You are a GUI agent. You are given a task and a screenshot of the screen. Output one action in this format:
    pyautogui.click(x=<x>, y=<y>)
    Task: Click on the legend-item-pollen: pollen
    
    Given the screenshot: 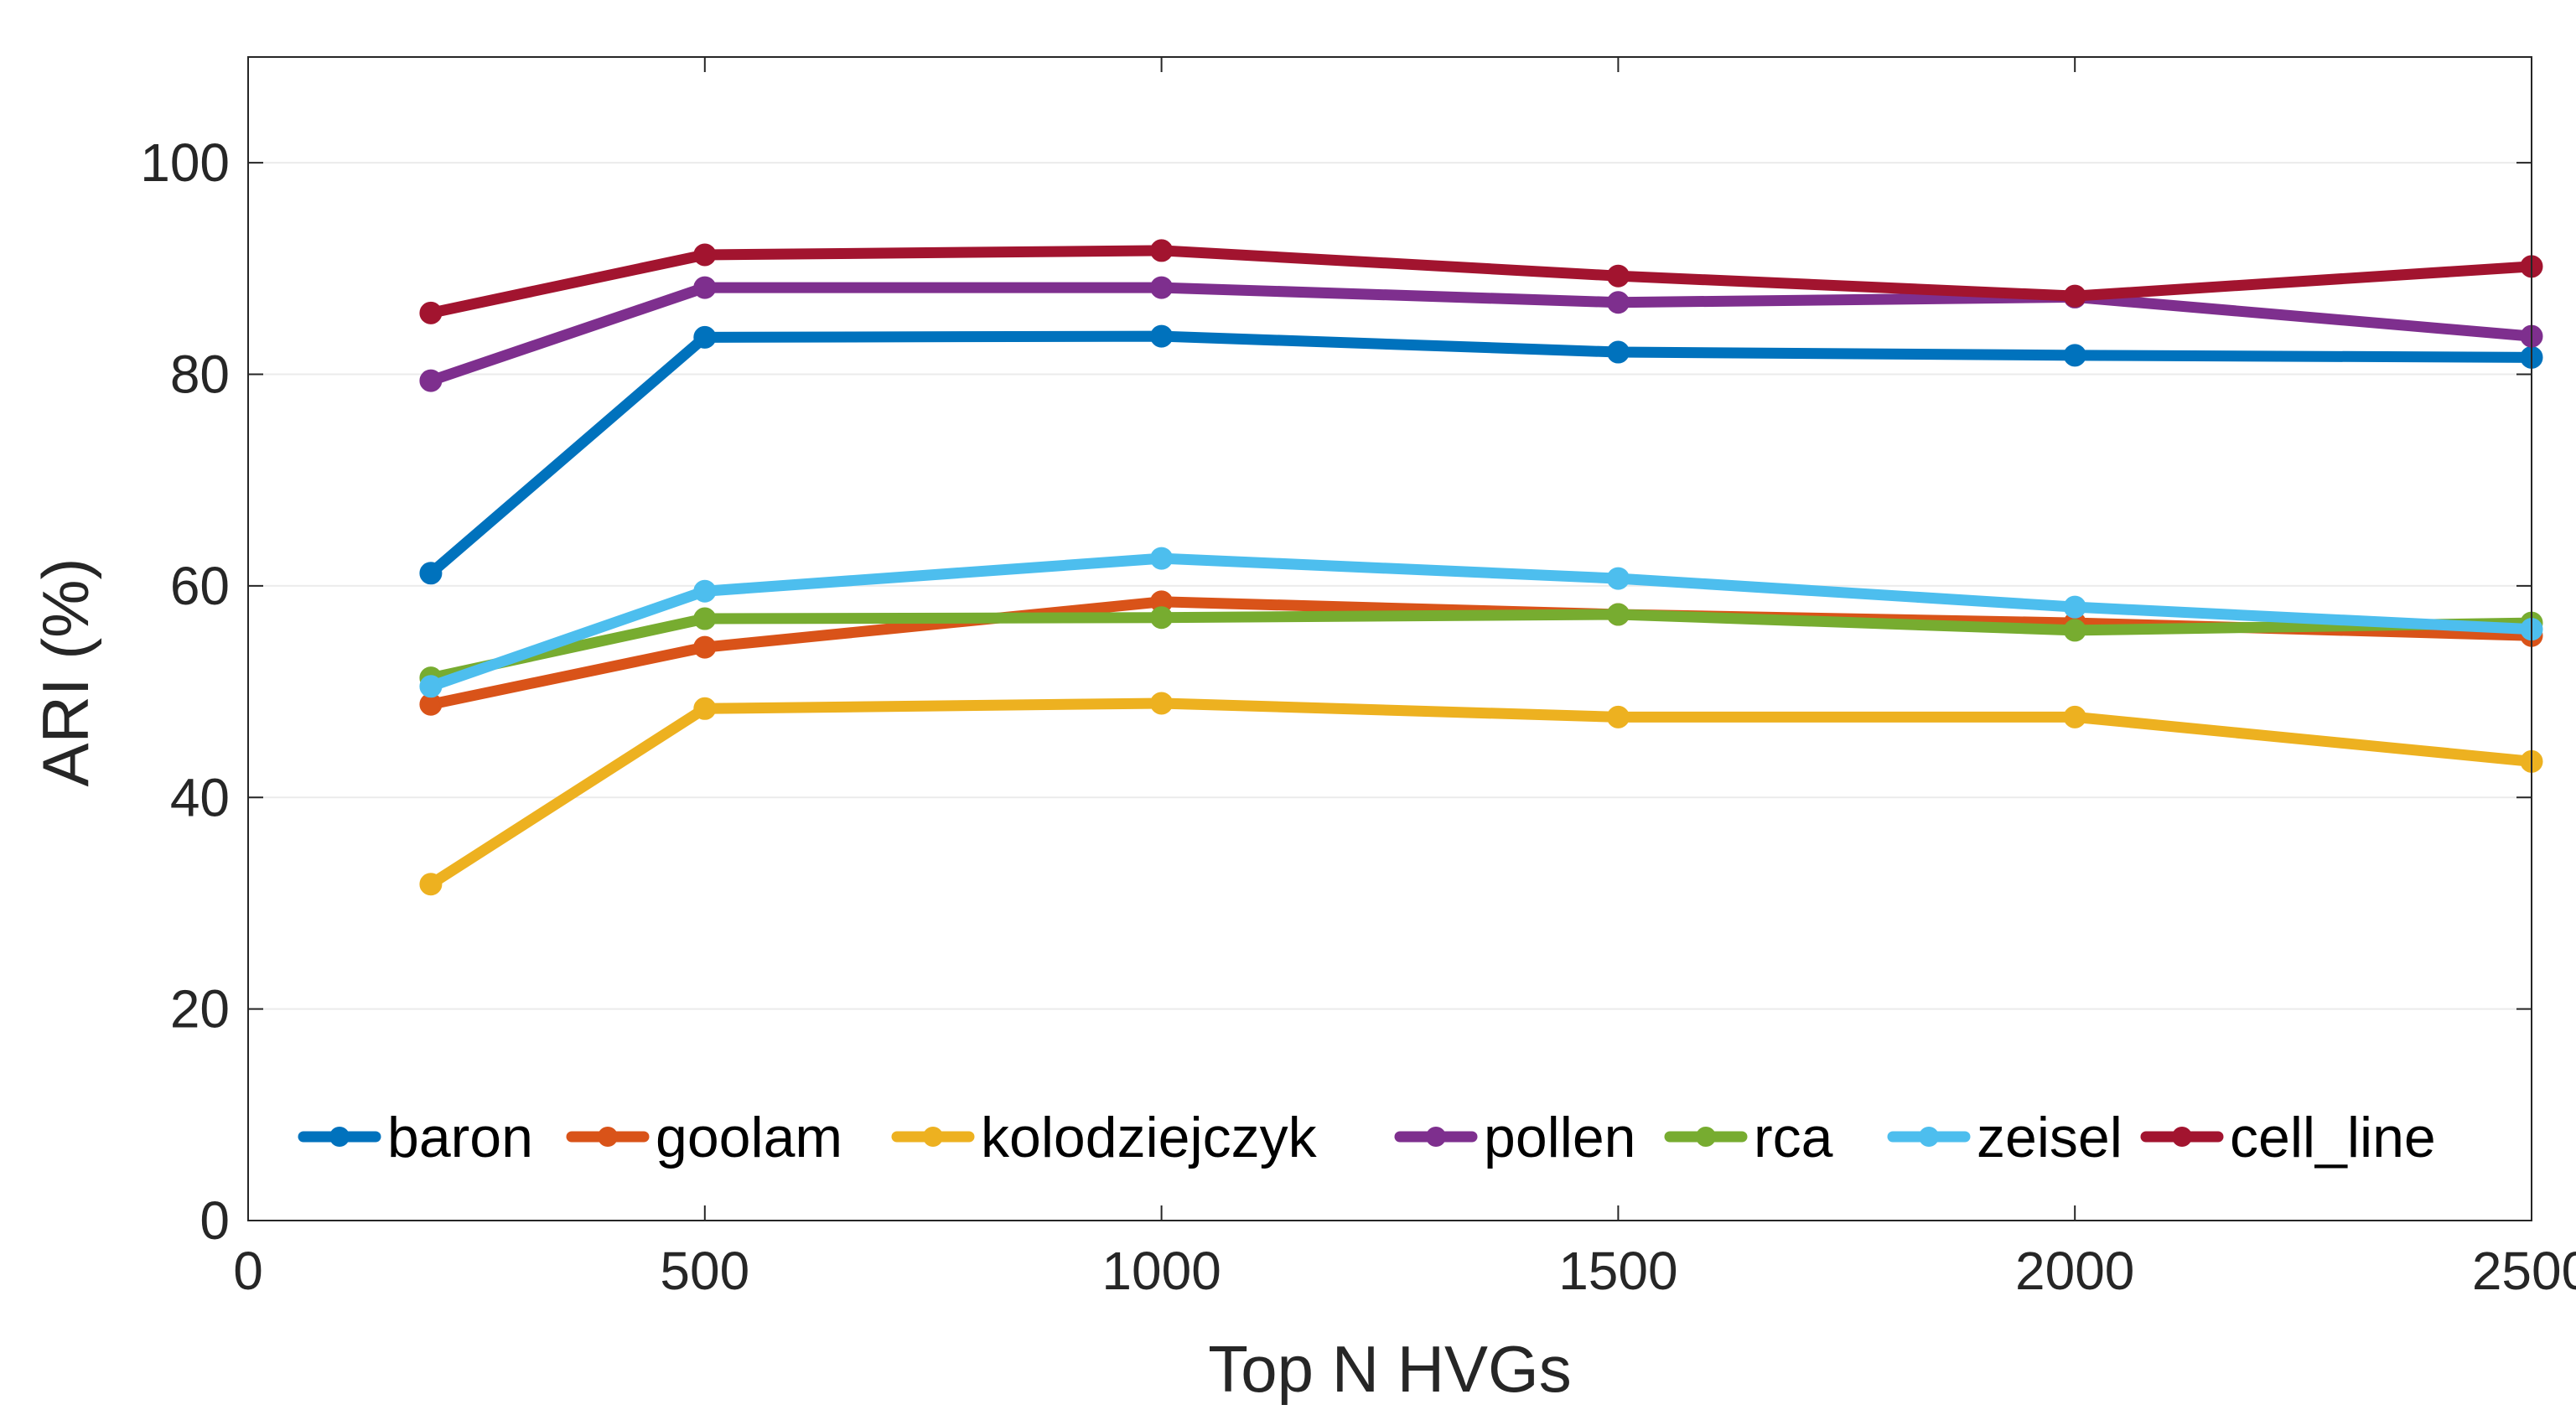 What is the action you would take?
    pyautogui.click(x=1515, y=1137)
    